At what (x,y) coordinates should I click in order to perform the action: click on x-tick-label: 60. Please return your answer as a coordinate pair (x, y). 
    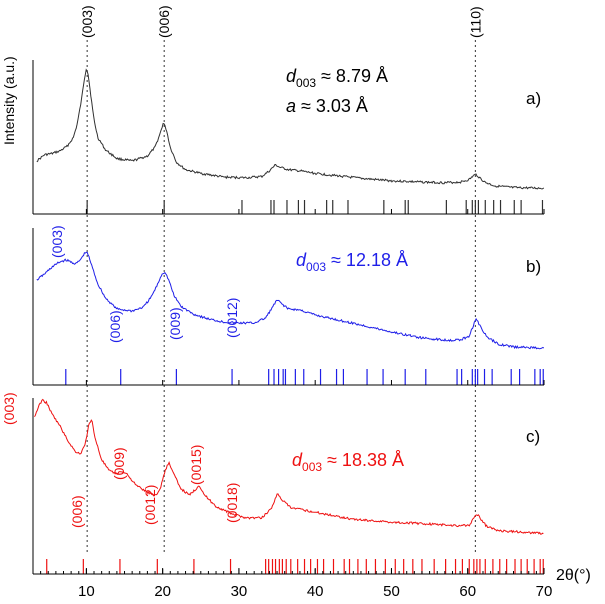
    Looking at the image, I should click on (467, 591).